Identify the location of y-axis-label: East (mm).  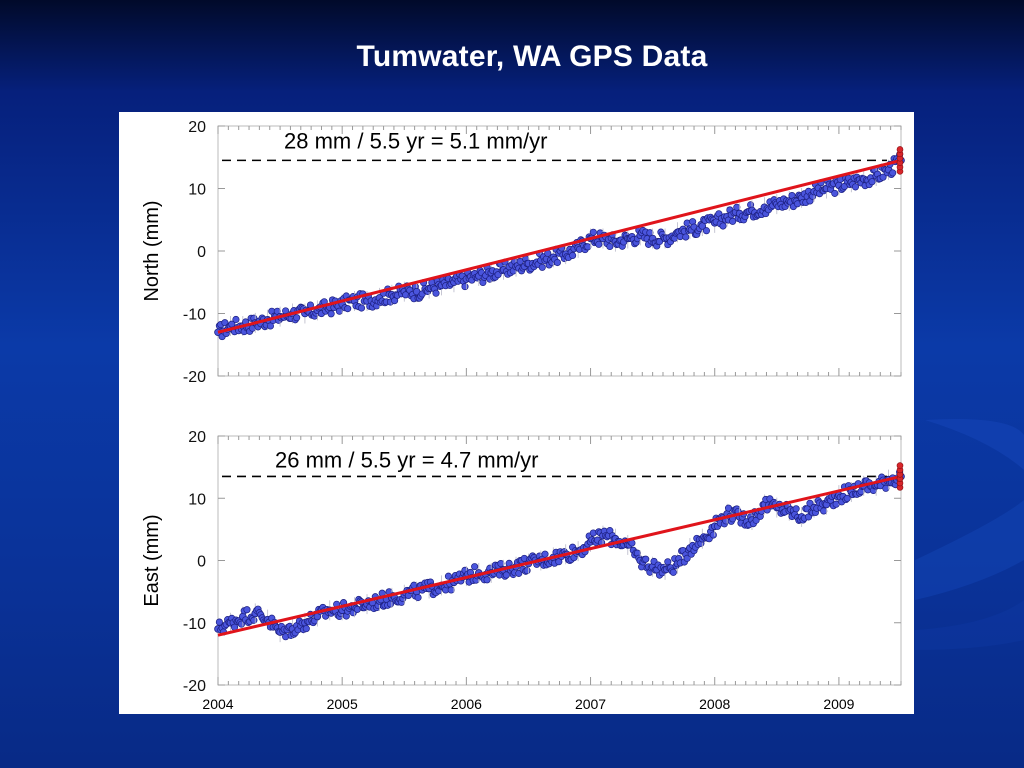
(152, 560).